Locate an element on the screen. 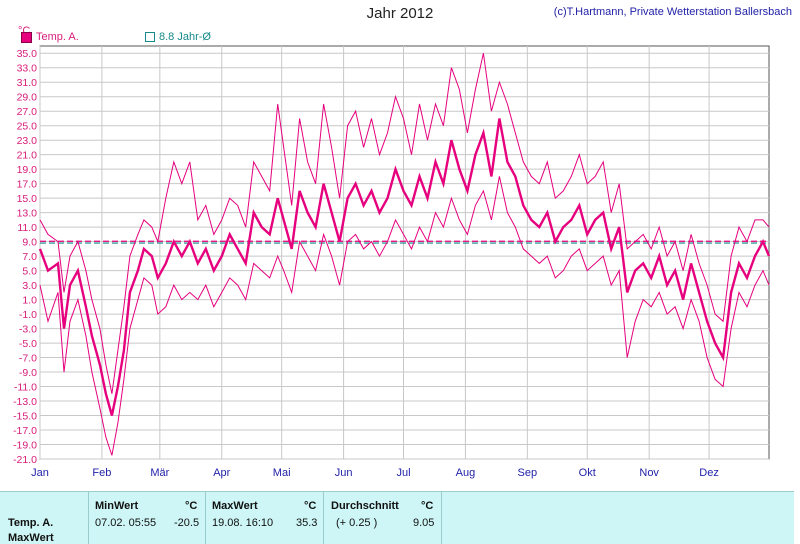 The height and width of the screenshot is (544, 800). y-tick-label: 31.0 is located at coordinates (27, 83).